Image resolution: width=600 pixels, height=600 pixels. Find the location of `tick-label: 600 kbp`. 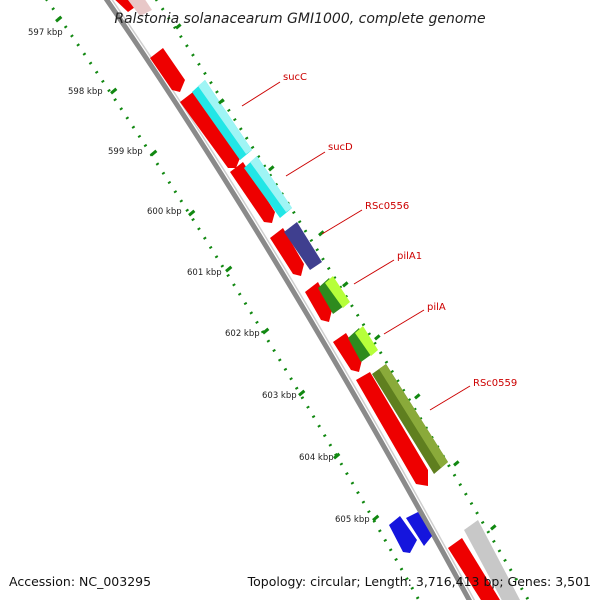

tick-label: 600 kbp is located at coordinates (164, 212).